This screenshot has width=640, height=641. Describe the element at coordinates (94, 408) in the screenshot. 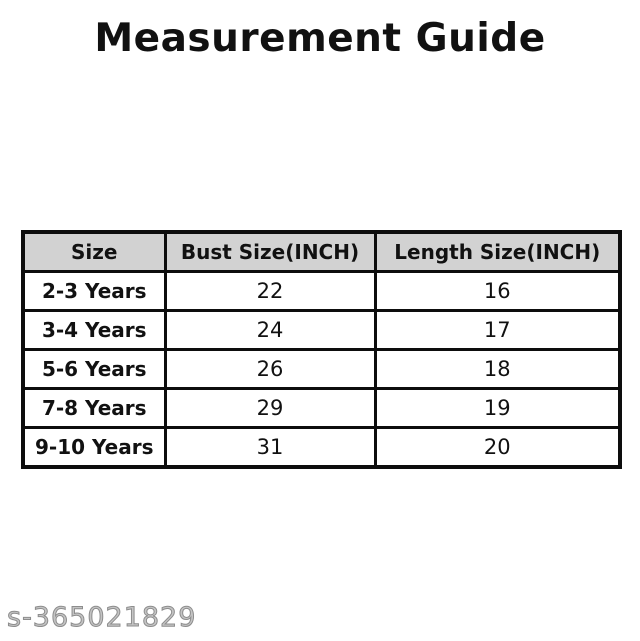

I see `size-label: 7-8 Years` at that location.